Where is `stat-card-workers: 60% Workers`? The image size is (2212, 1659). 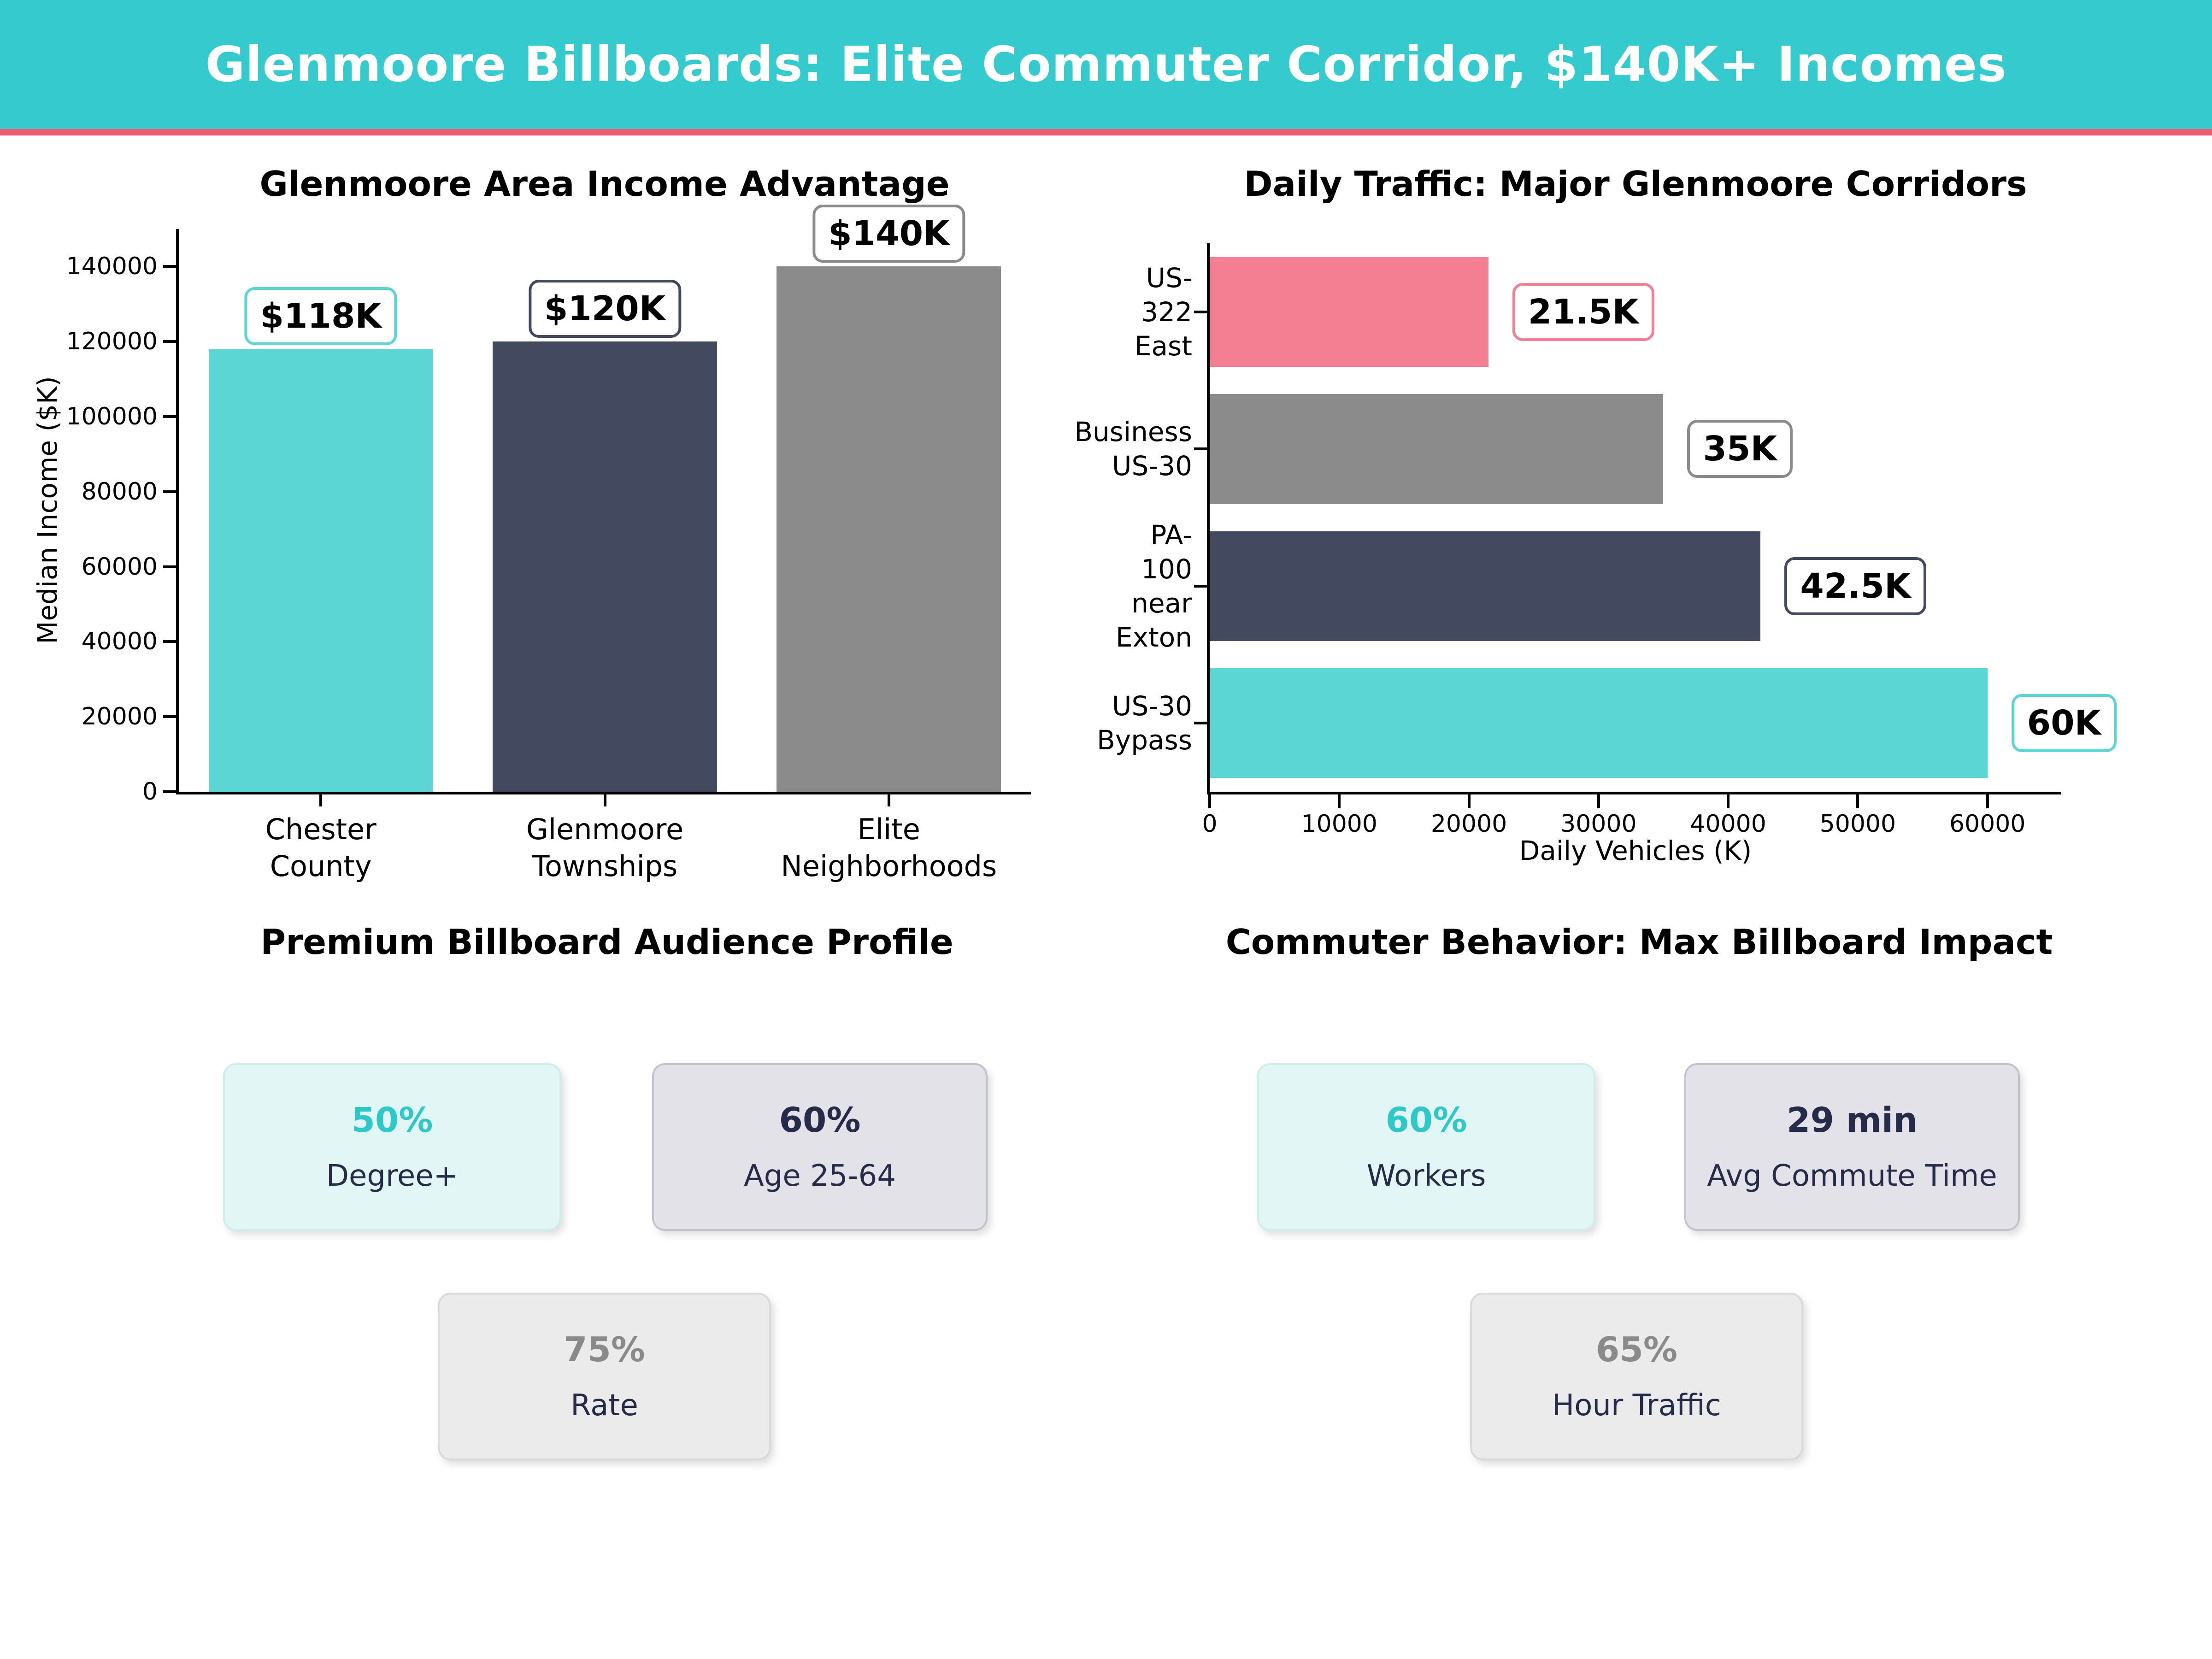 stat-card-workers: 60% Workers is located at coordinates (1426, 1147).